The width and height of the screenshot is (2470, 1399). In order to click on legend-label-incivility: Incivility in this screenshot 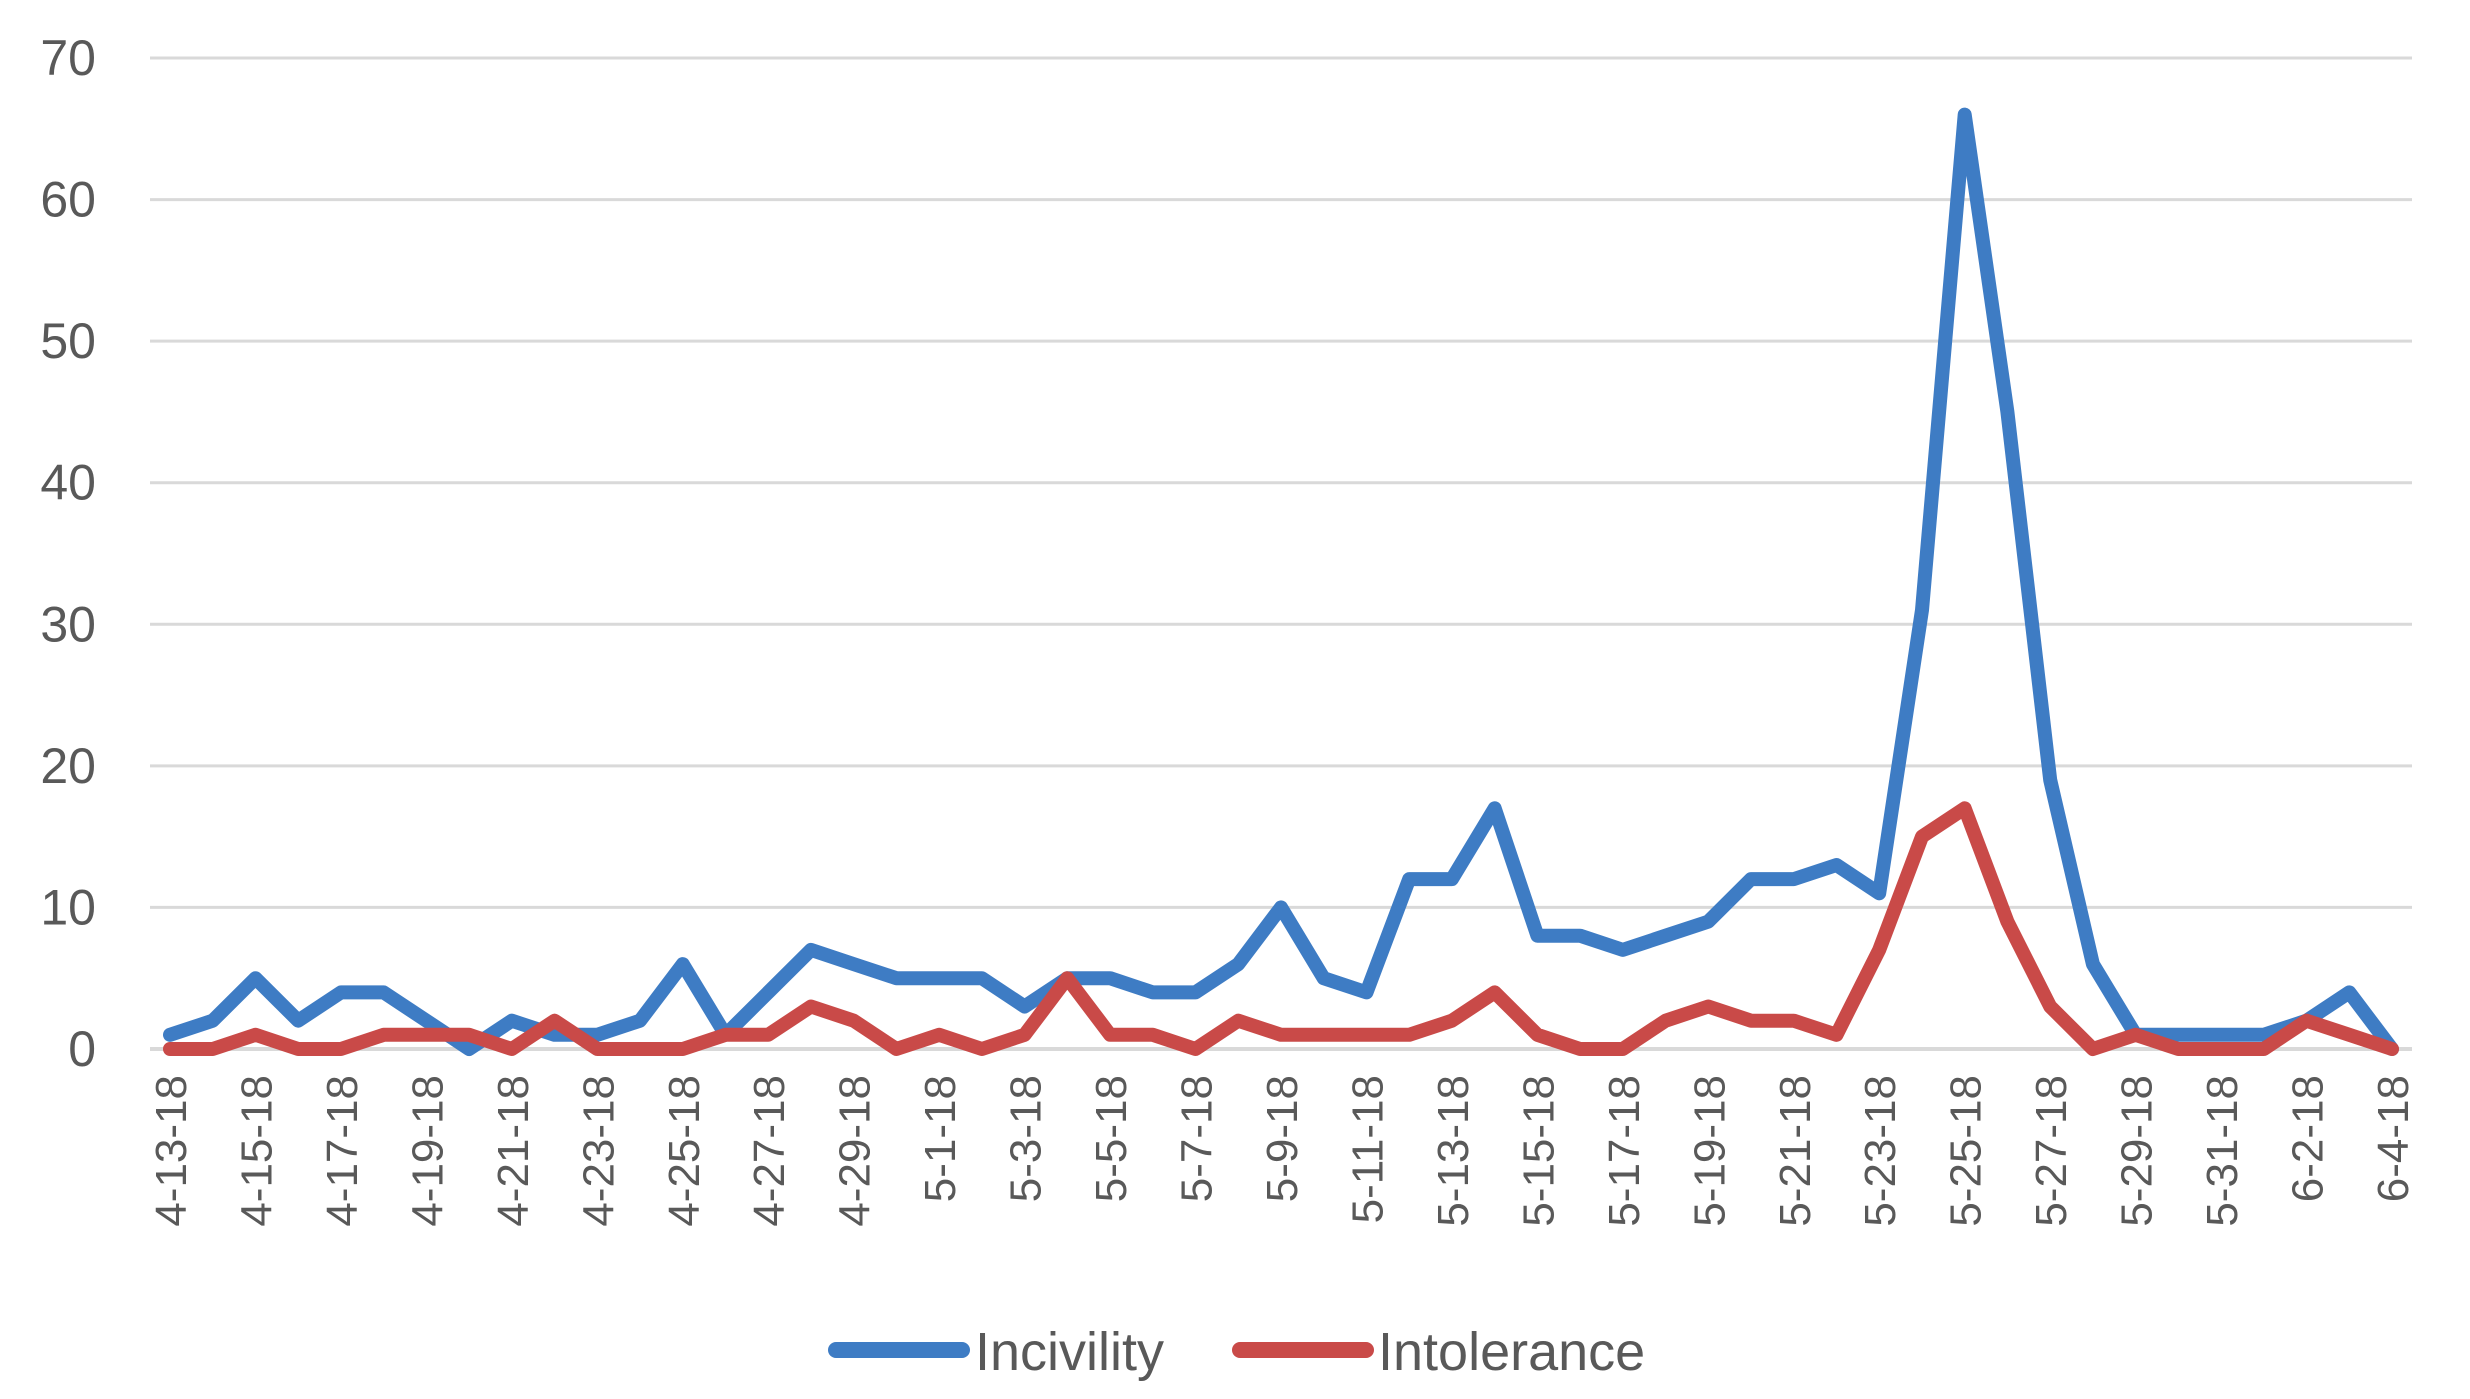, I will do `click(1069, 1352)`.